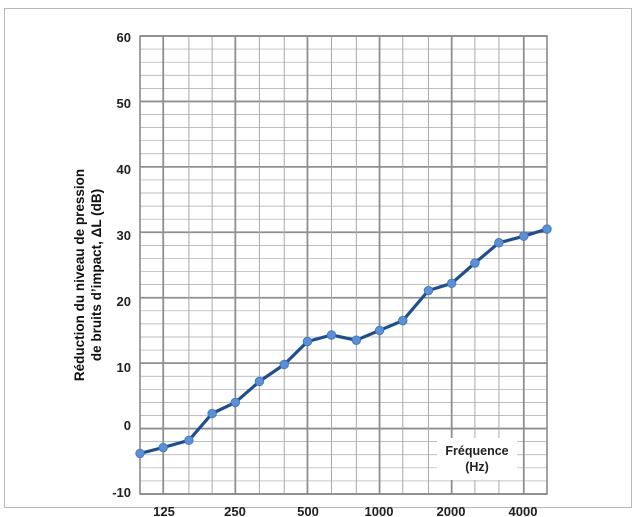 The image size is (642, 517). Describe the element at coordinates (124, 301) in the screenshot. I see `y-tick-label: 20` at that location.